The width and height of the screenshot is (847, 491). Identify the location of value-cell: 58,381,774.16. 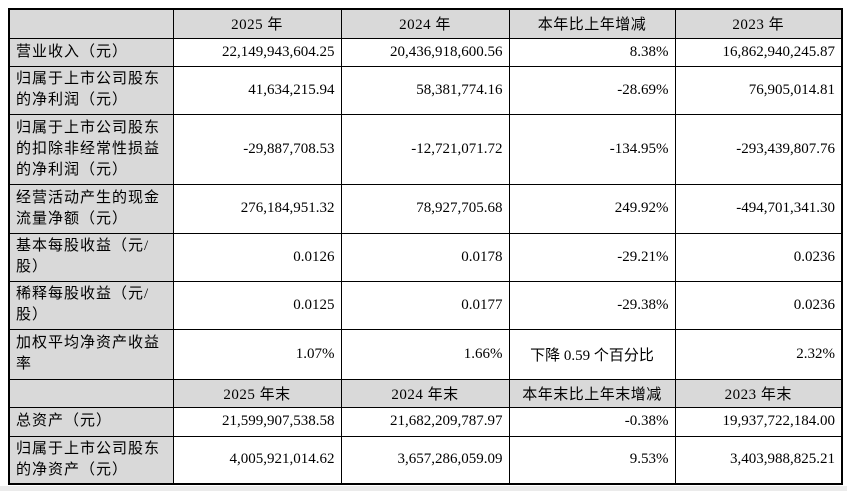
(425, 90).